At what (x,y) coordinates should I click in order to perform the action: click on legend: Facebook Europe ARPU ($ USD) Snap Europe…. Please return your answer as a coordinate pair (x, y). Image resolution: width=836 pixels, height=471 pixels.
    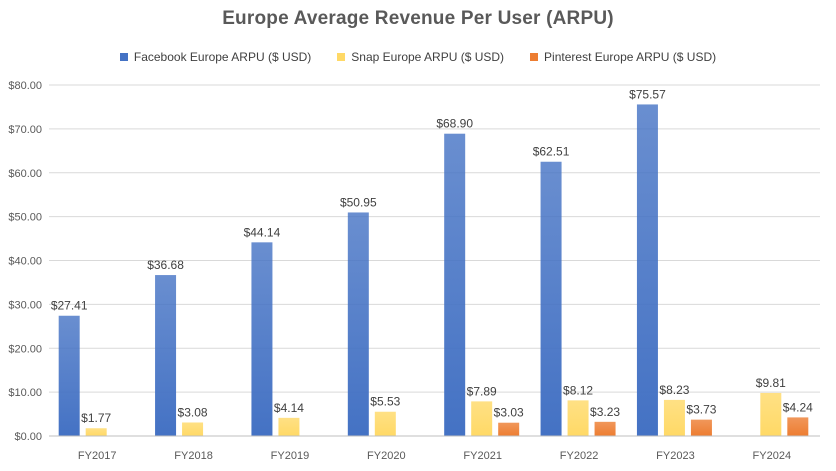
    Looking at the image, I should click on (418, 57).